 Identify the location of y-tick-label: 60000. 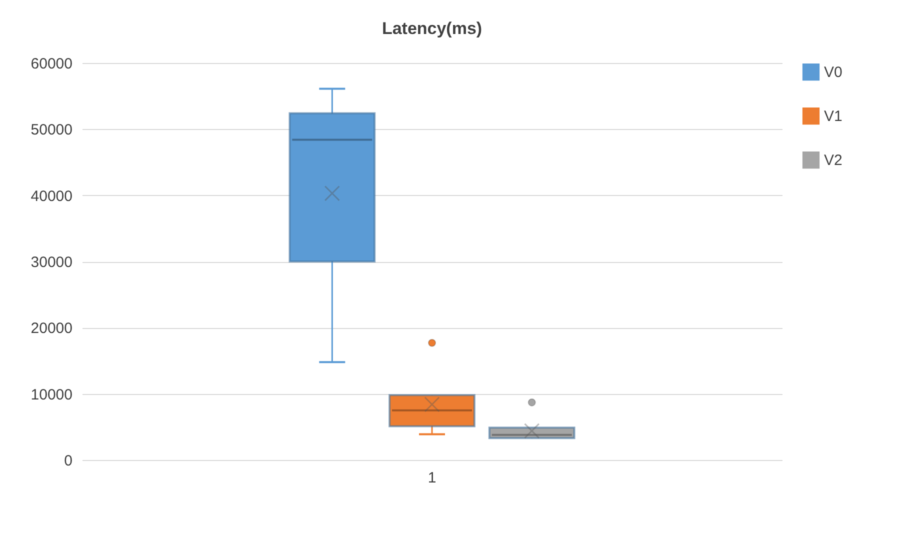
(51, 64).